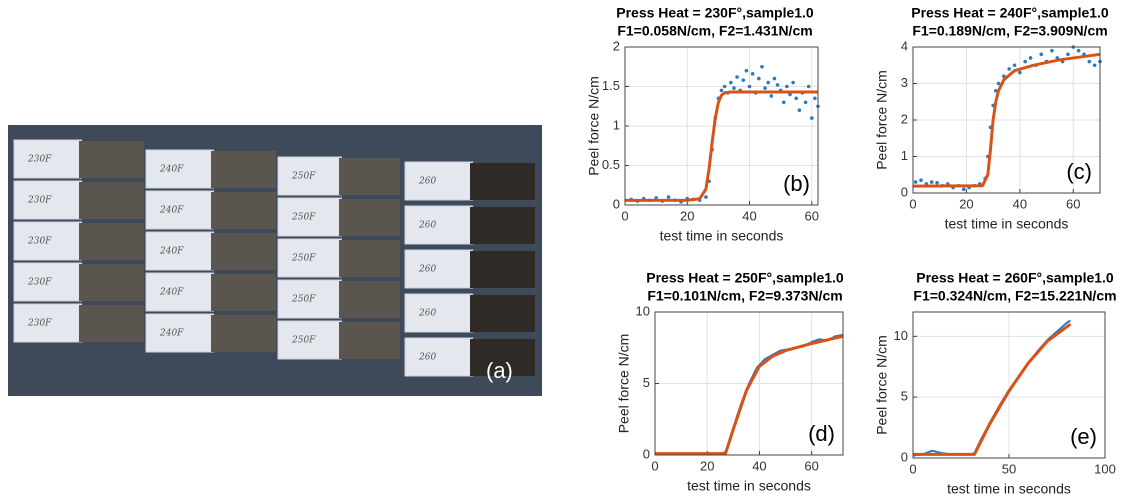 This screenshot has height=504, width=1136. Describe the element at coordinates (904, 118) in the screenshot. I see `y-tick-label: 2` at that location.